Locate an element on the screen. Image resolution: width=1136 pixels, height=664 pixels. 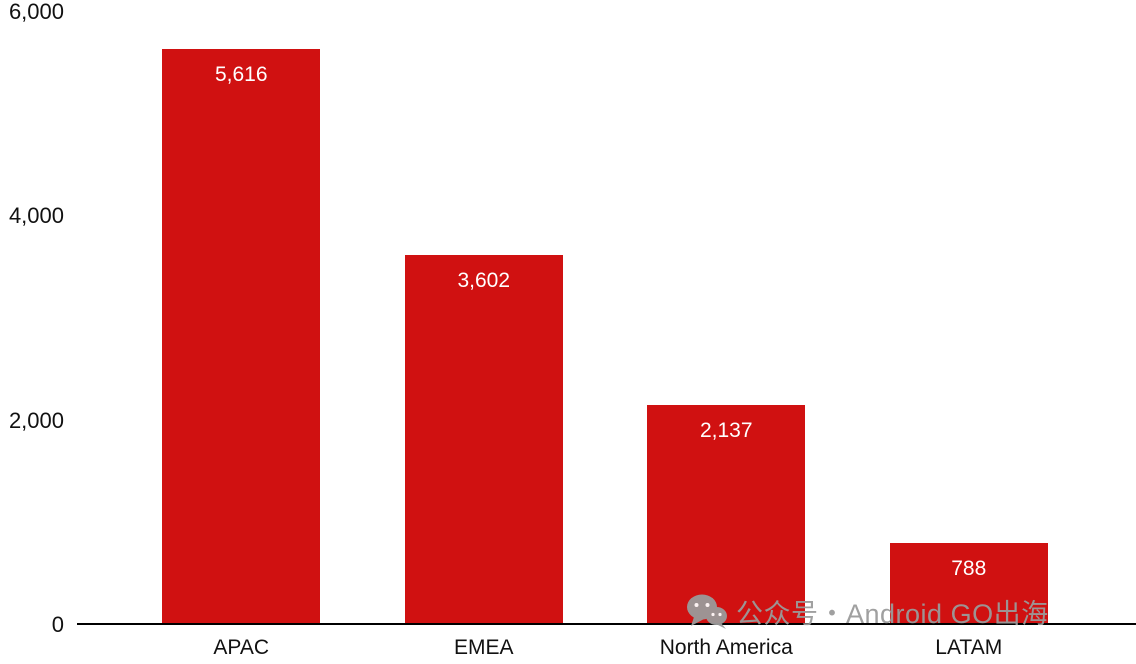
y-axis-tick-label: 0 is located at coordinates (57, 624).